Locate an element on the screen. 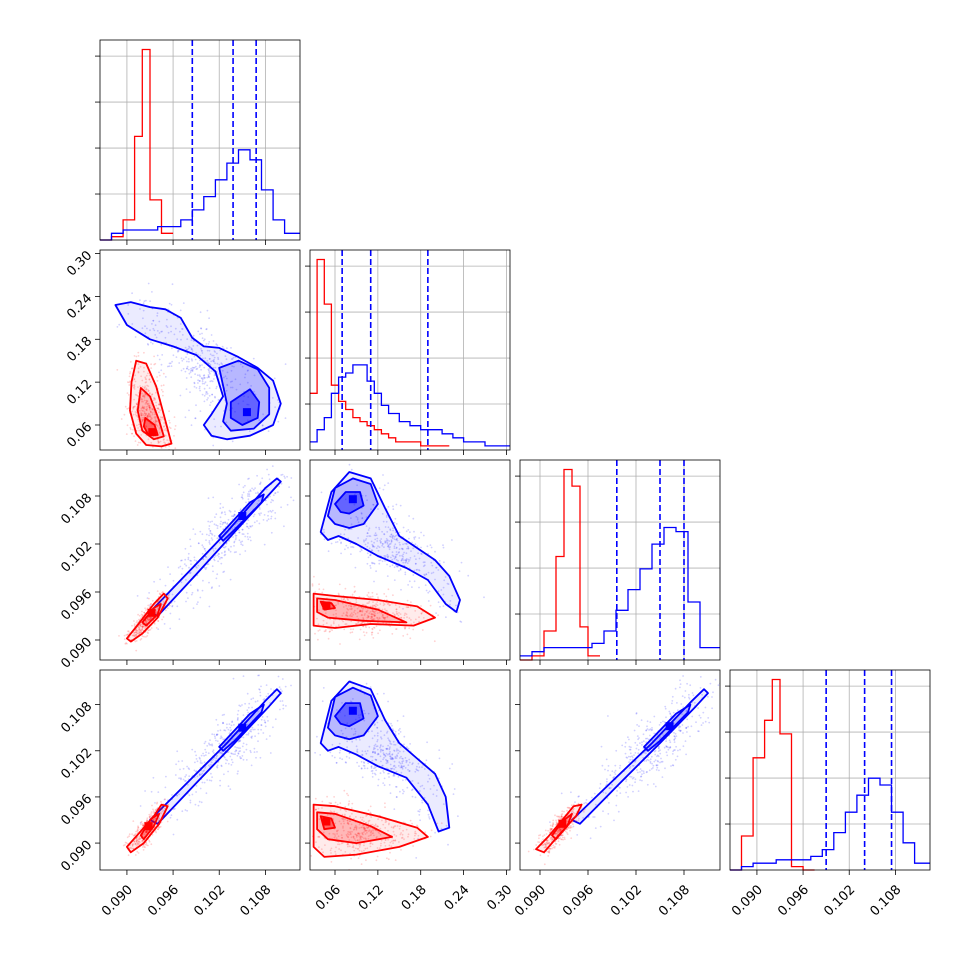 The height and width of the screenshot is (970, 970). red-density-peak is located at coordinates (151, 612).